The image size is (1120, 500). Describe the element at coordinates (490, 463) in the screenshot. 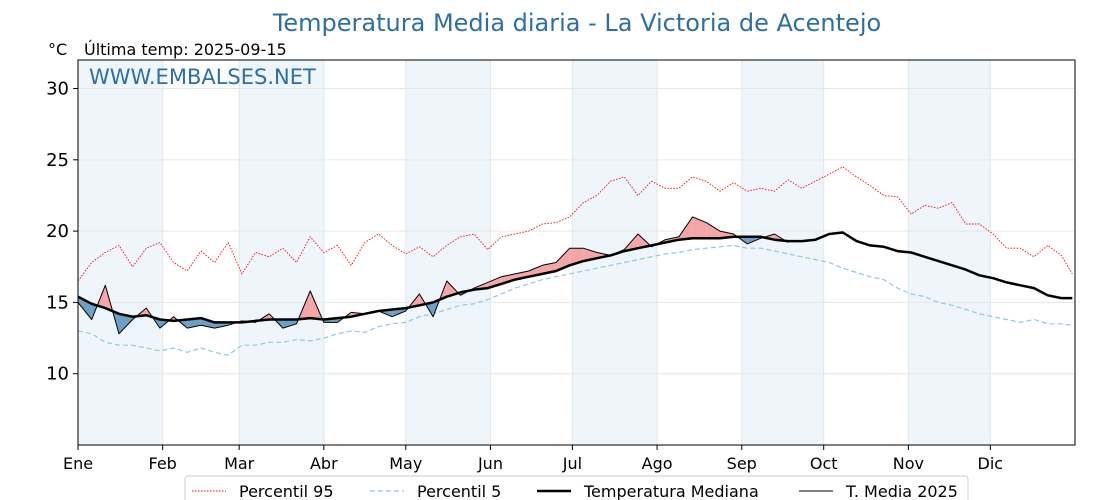

I see `x-tick-label-jun: Jun` at that location.